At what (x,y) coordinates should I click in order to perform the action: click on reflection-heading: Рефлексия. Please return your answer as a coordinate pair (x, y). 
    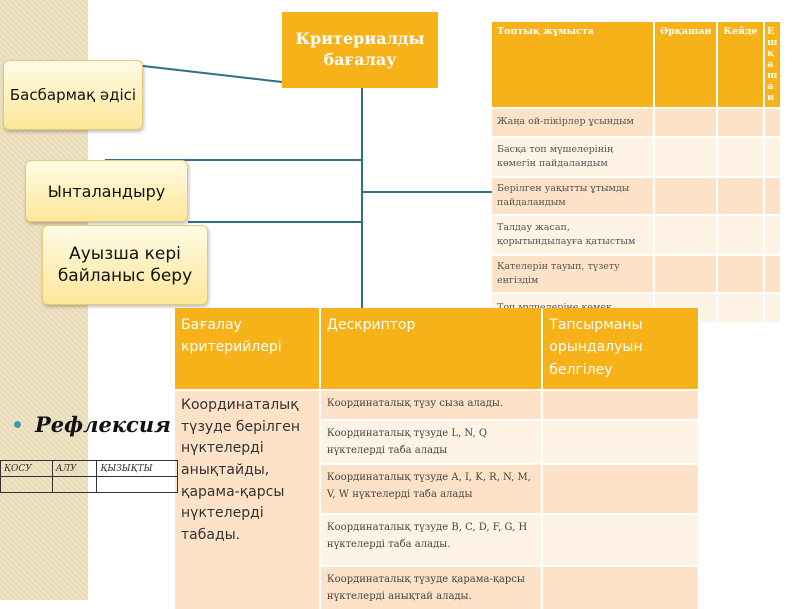
    Looking at the image, I should click on (92, 424).